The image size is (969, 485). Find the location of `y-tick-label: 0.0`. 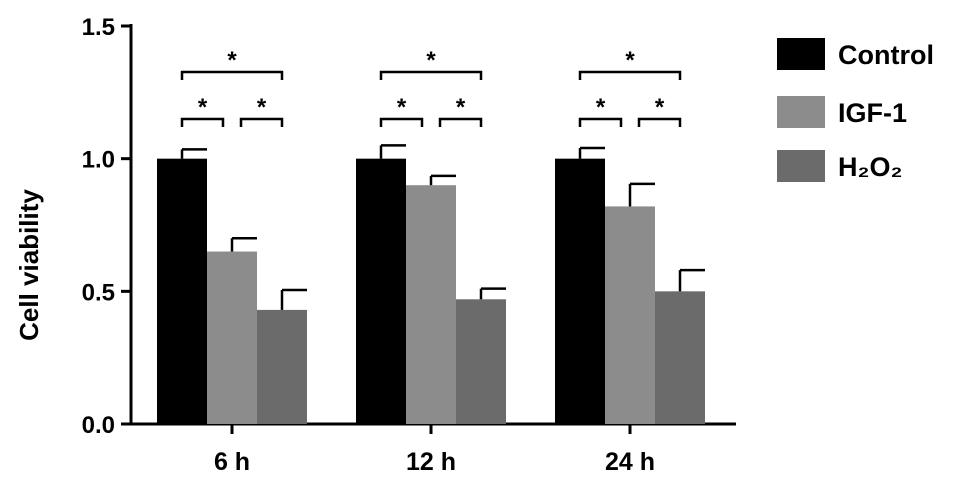

y-tick-label: 0.0 is located at coordinates (98, 425).